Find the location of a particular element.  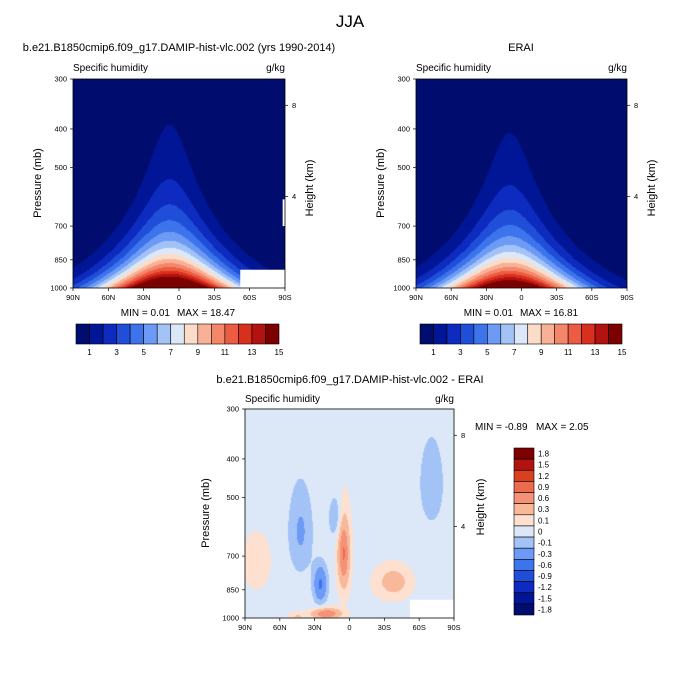

panel-diff-field is located at coordinates (349, 513).